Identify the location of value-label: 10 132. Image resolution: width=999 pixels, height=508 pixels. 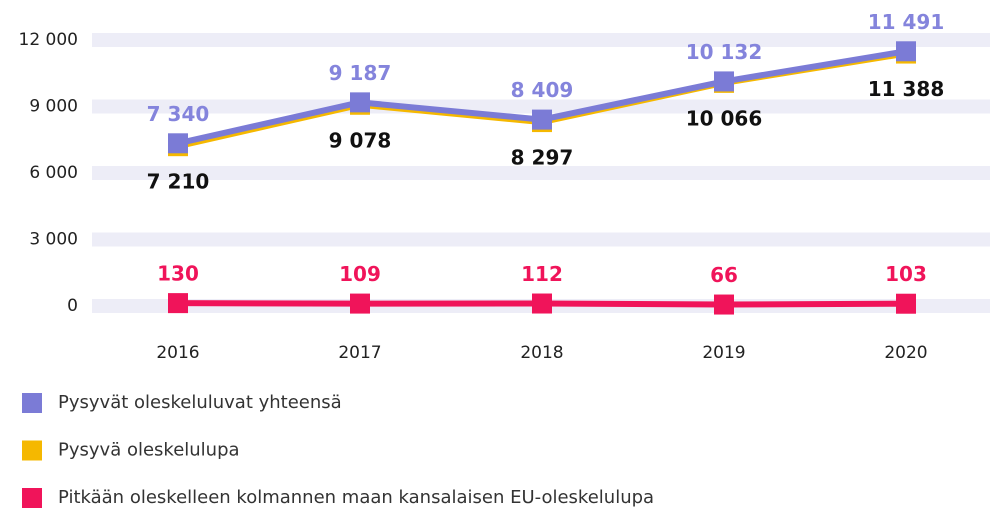
(724, 52).